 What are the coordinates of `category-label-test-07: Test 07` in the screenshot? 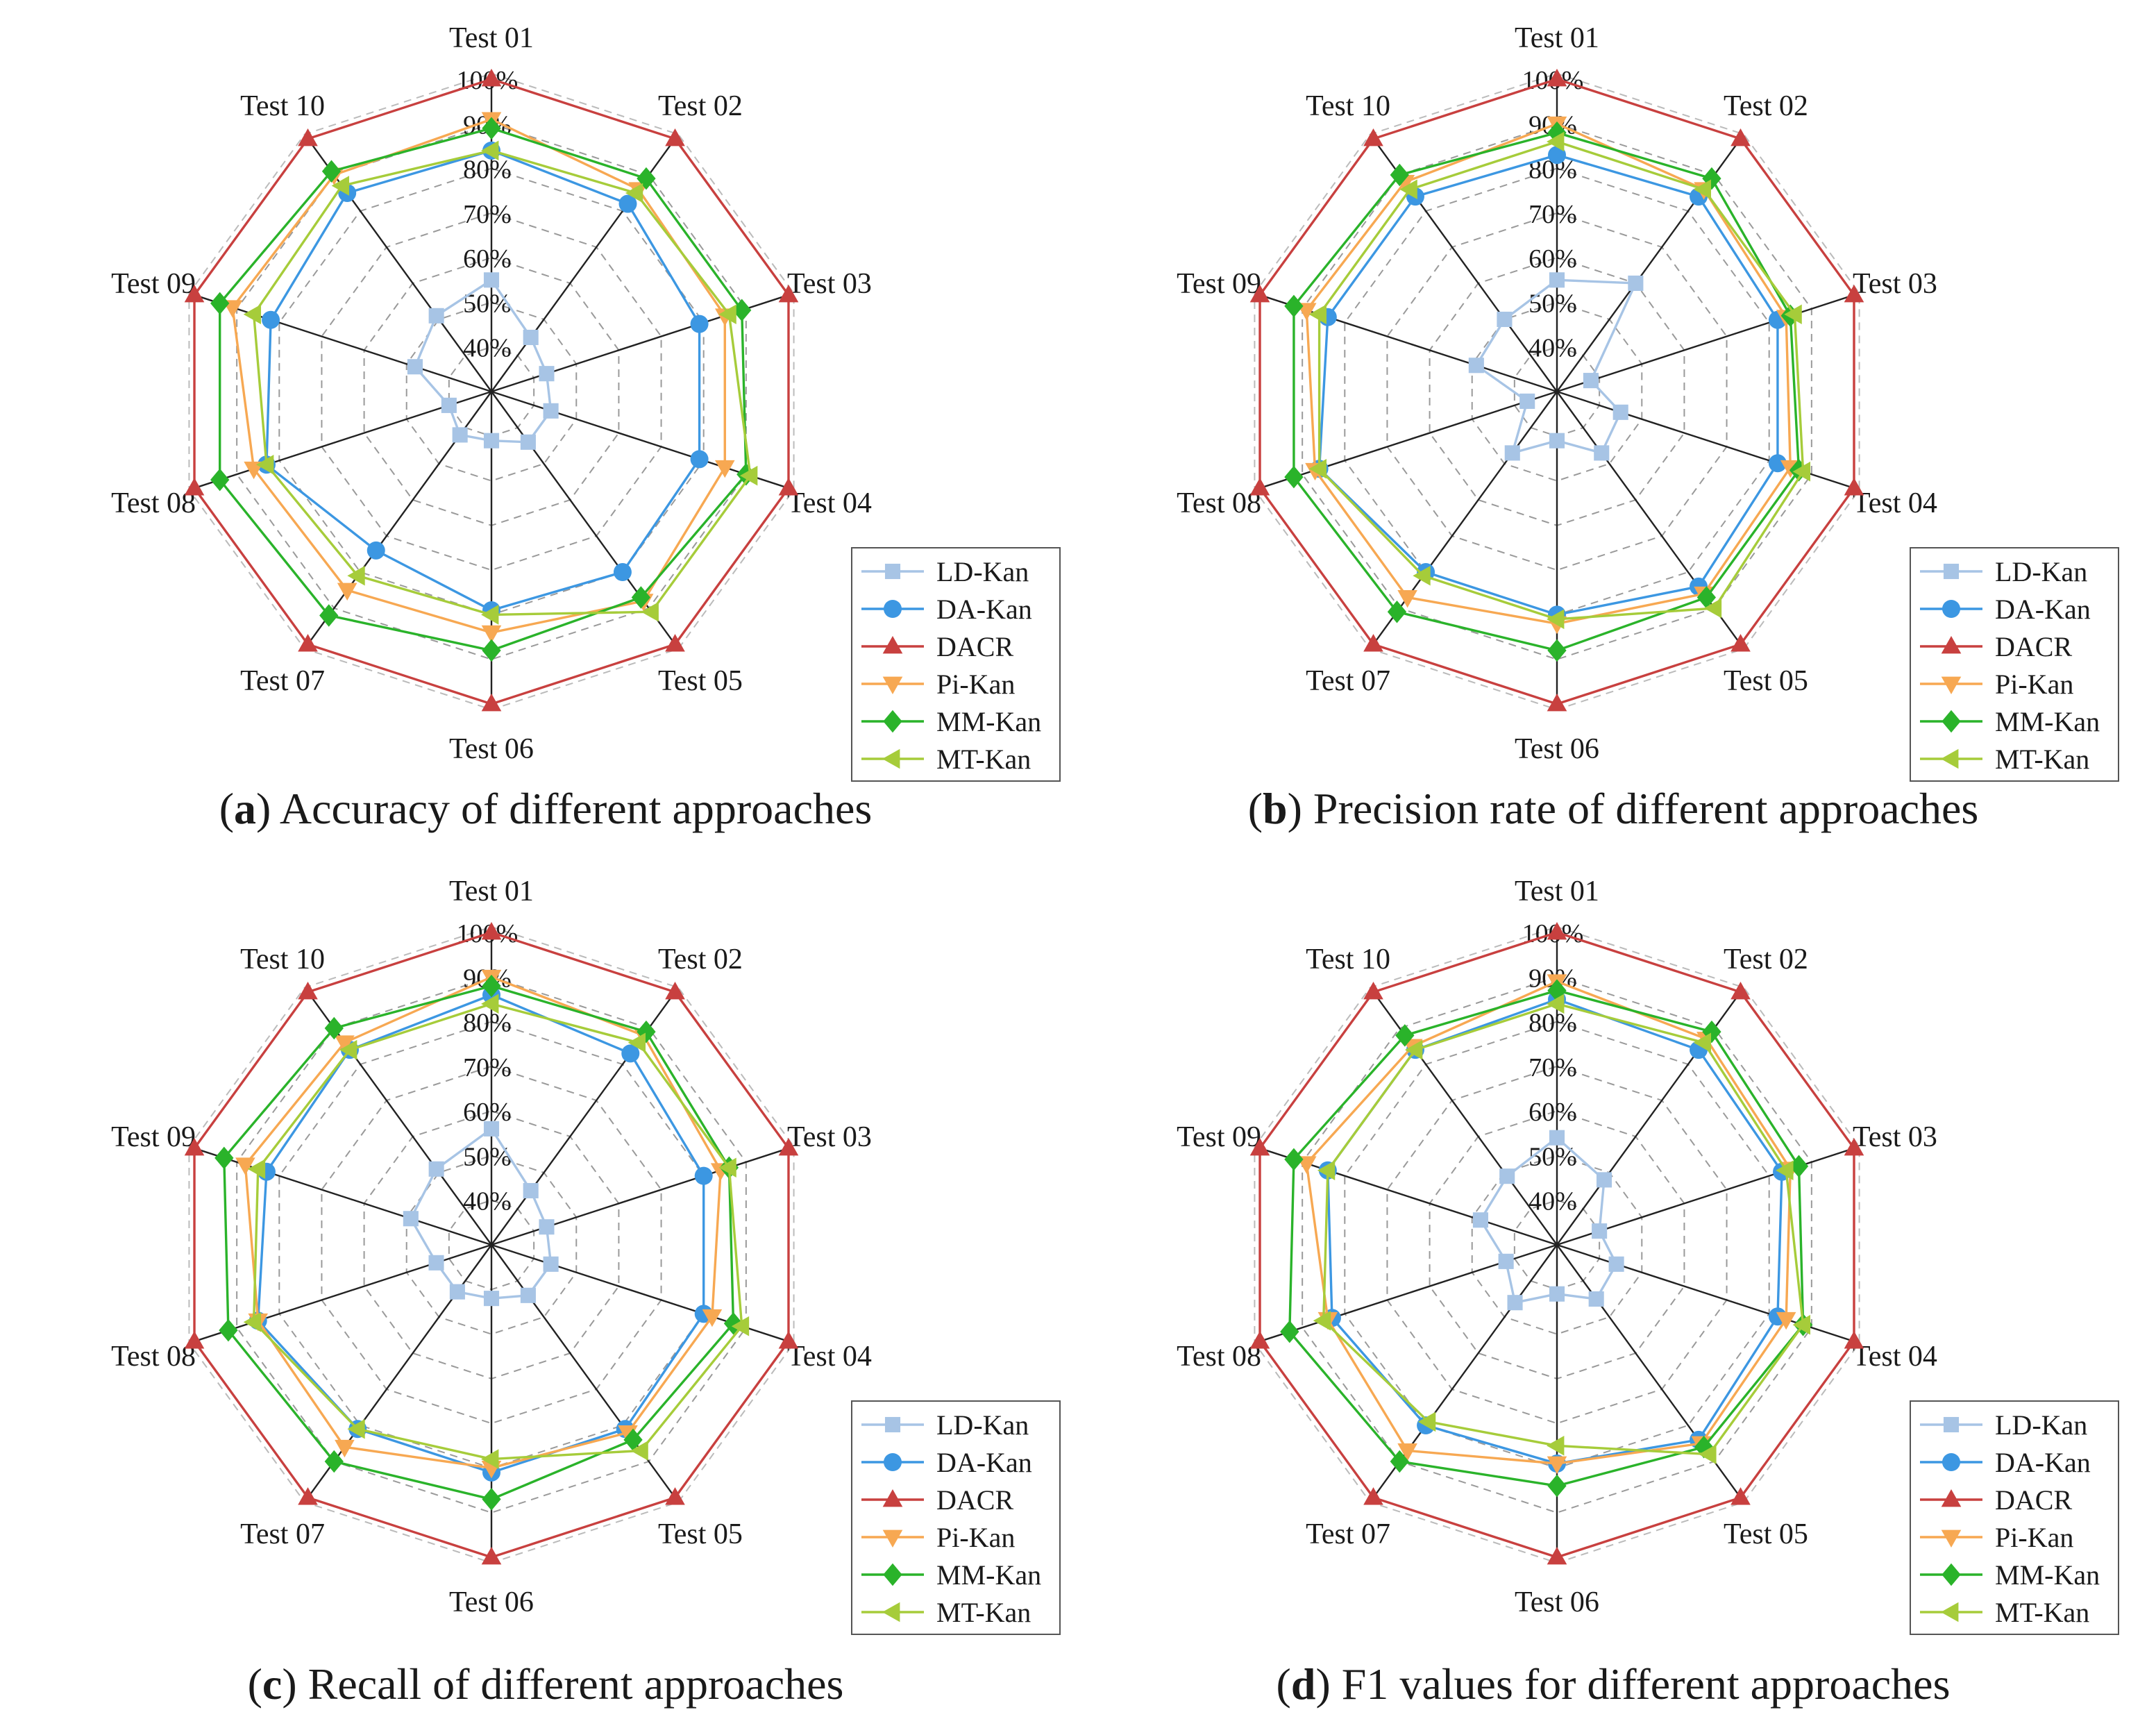 It's located at (1348, 681).